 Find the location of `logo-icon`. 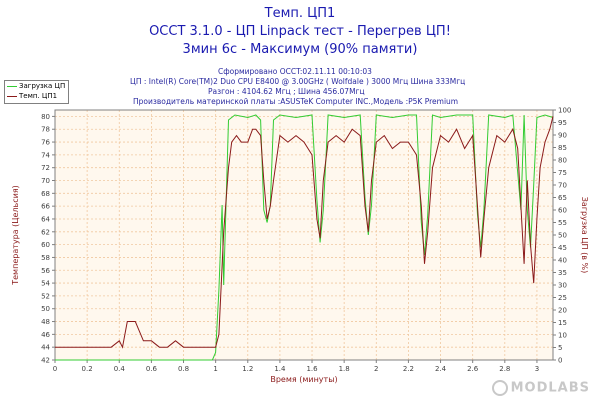

logo-icon is located at coordinates (499, 388).